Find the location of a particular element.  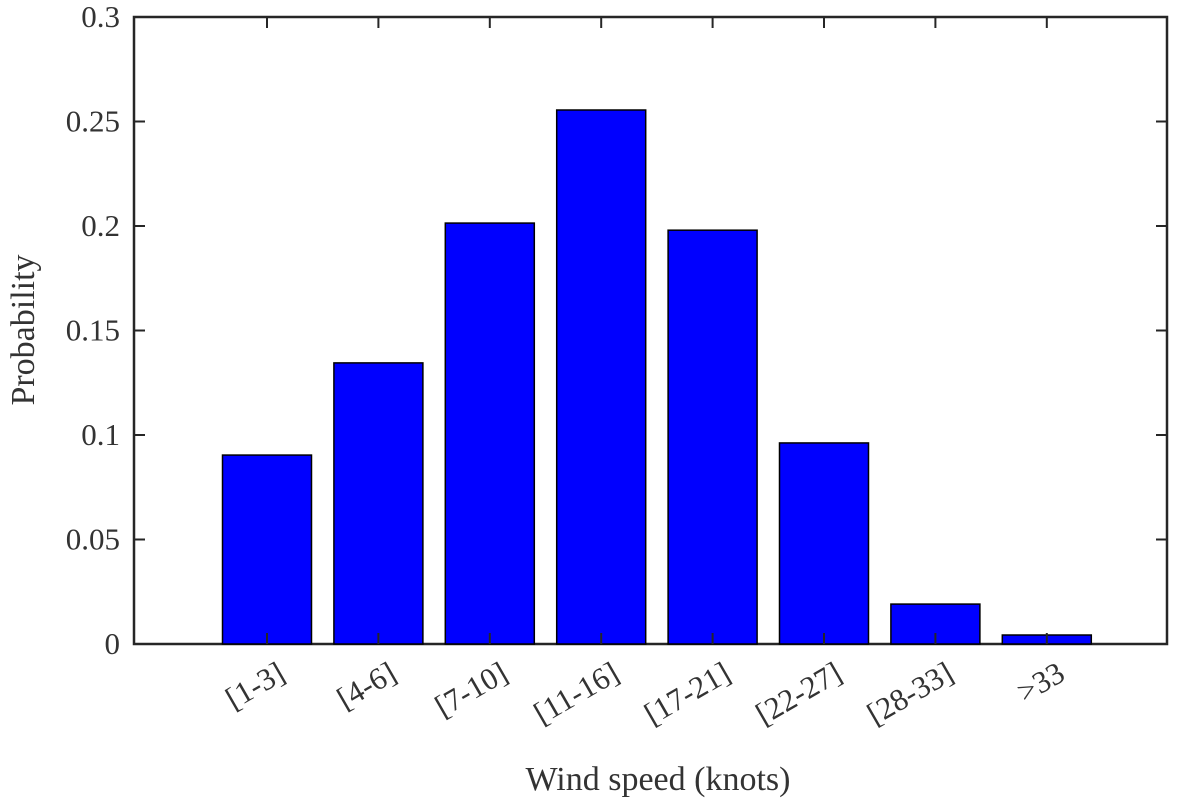

x-tick-label: [11-16] is located at coordinates (576, 693).